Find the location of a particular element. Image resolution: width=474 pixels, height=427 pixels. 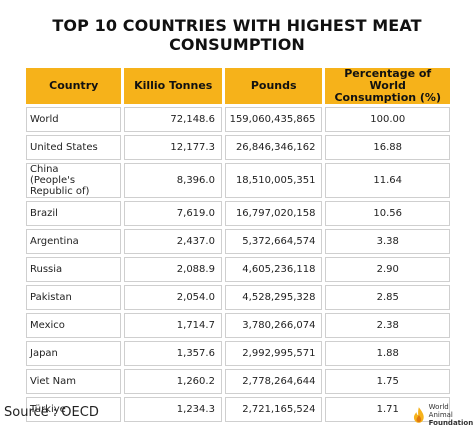

pounds-cell: 16,797,020,158 is located at coordinates (273, 213).